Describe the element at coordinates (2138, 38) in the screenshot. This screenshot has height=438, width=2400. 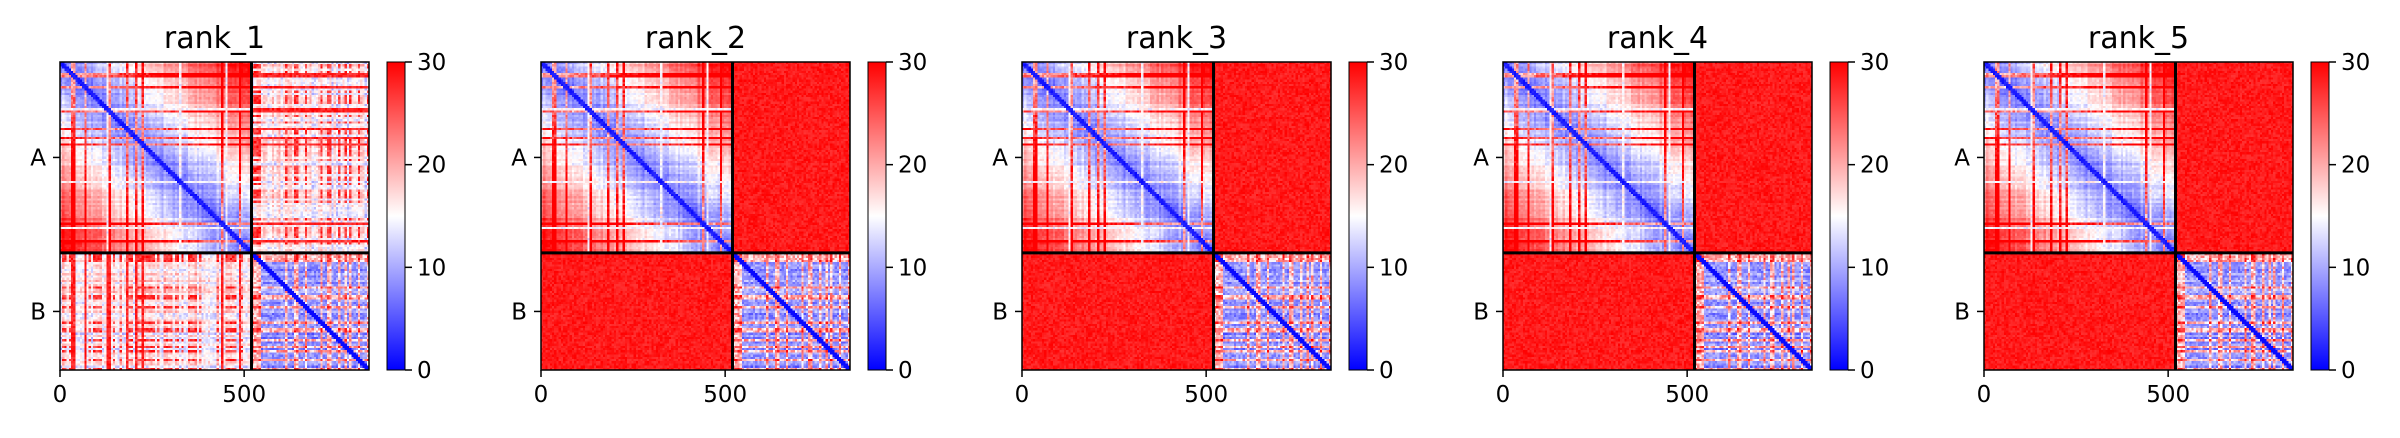
I see `panel-title: rank_5` at that location.